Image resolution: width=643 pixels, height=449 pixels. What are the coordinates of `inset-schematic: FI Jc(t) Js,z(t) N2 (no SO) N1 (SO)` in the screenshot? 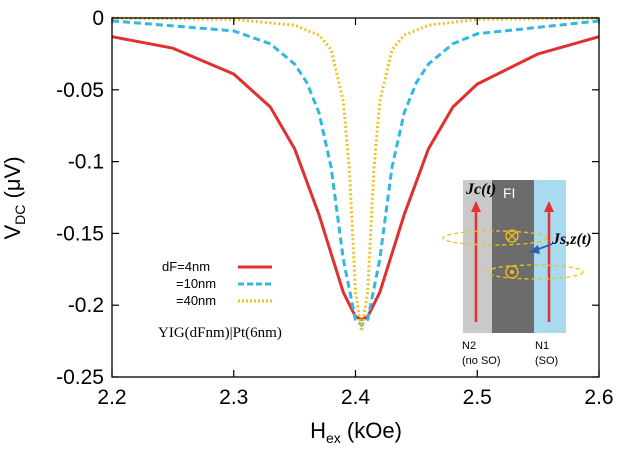 It's located at (517, 273).